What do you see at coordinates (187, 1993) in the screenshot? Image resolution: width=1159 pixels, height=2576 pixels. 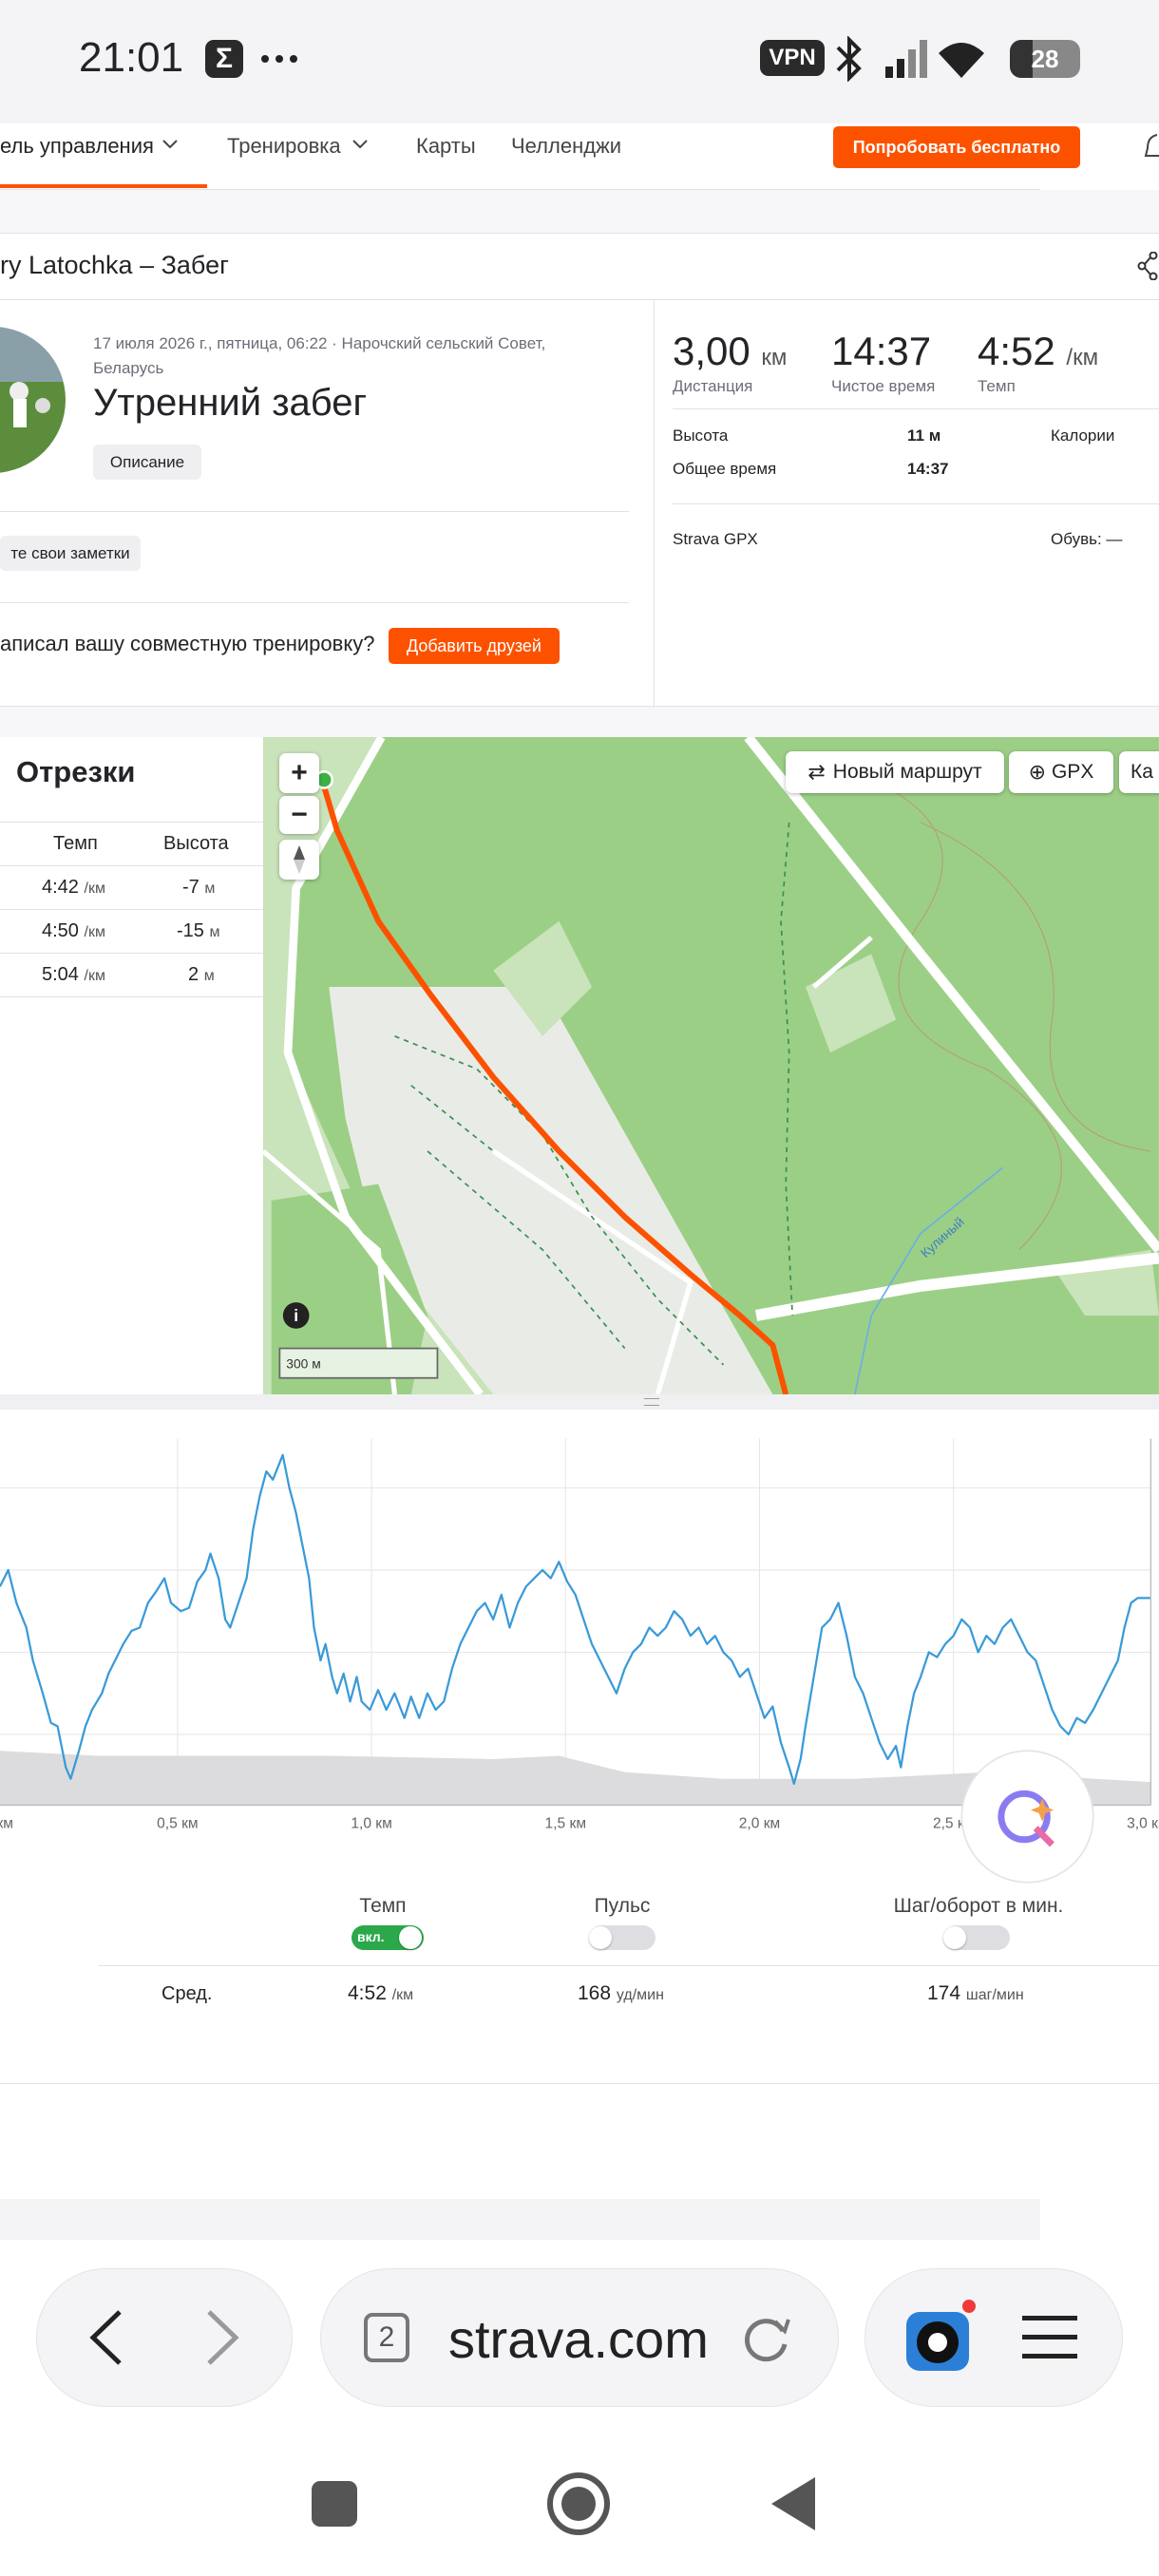 I see `avg-label: Сред.` at bounding box center [187, 1993].